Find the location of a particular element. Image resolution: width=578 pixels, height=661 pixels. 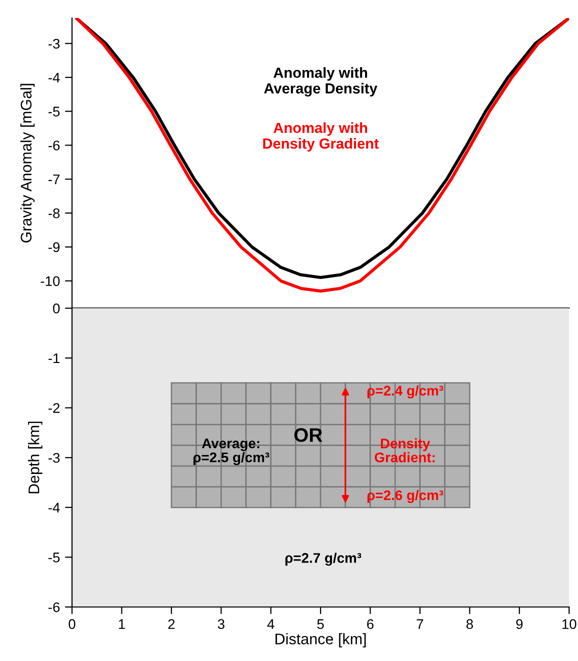

x-tick-label: 8 is located at coordinates (469, 624).